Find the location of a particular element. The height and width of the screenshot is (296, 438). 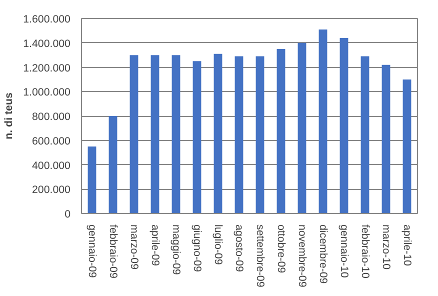

x-tick-label: gennaio-09 is located at coordinates (92, 251).